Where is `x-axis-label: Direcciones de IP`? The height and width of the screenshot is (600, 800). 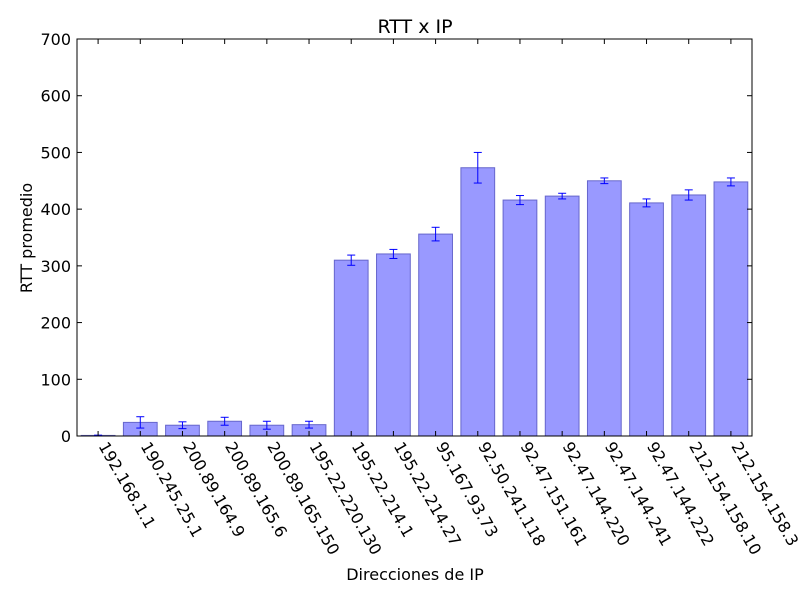
x-axis-label: Direcciones de IP is located at coordinates (415, 574).